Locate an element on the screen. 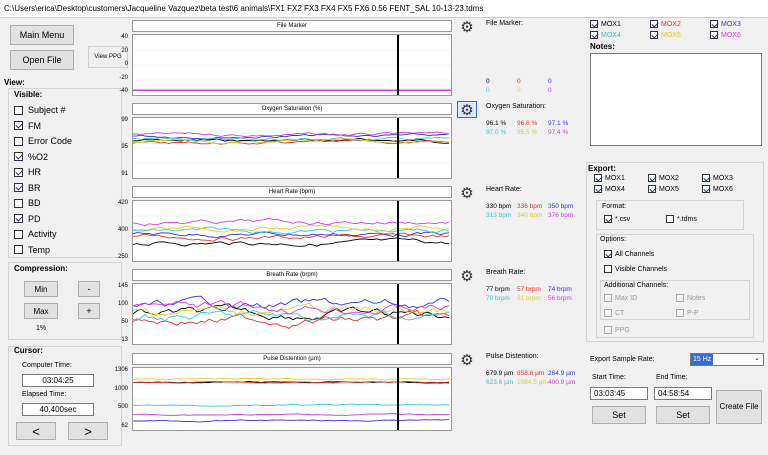  visible-group is located at coordinates (65, 173).